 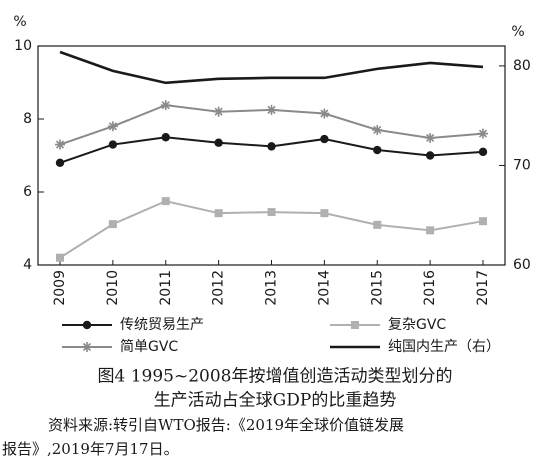 What do you see at coordinates (60, 288) in the screenshot?
I see `x-tick-label: 2009` at bounding box center [60, 288].